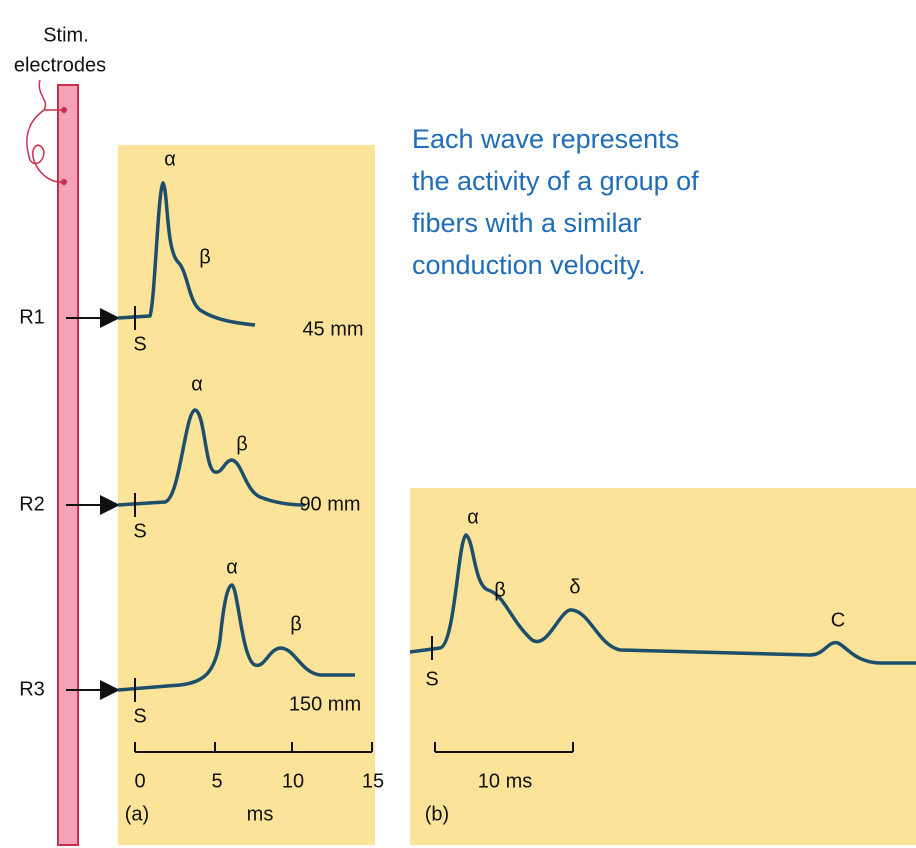 The height and width of the screenshot is (848, 916). What do you see at coordinates (332, 329) in the screenshot?
I see `distance: 45 mm` at bounding box center [332, 329].